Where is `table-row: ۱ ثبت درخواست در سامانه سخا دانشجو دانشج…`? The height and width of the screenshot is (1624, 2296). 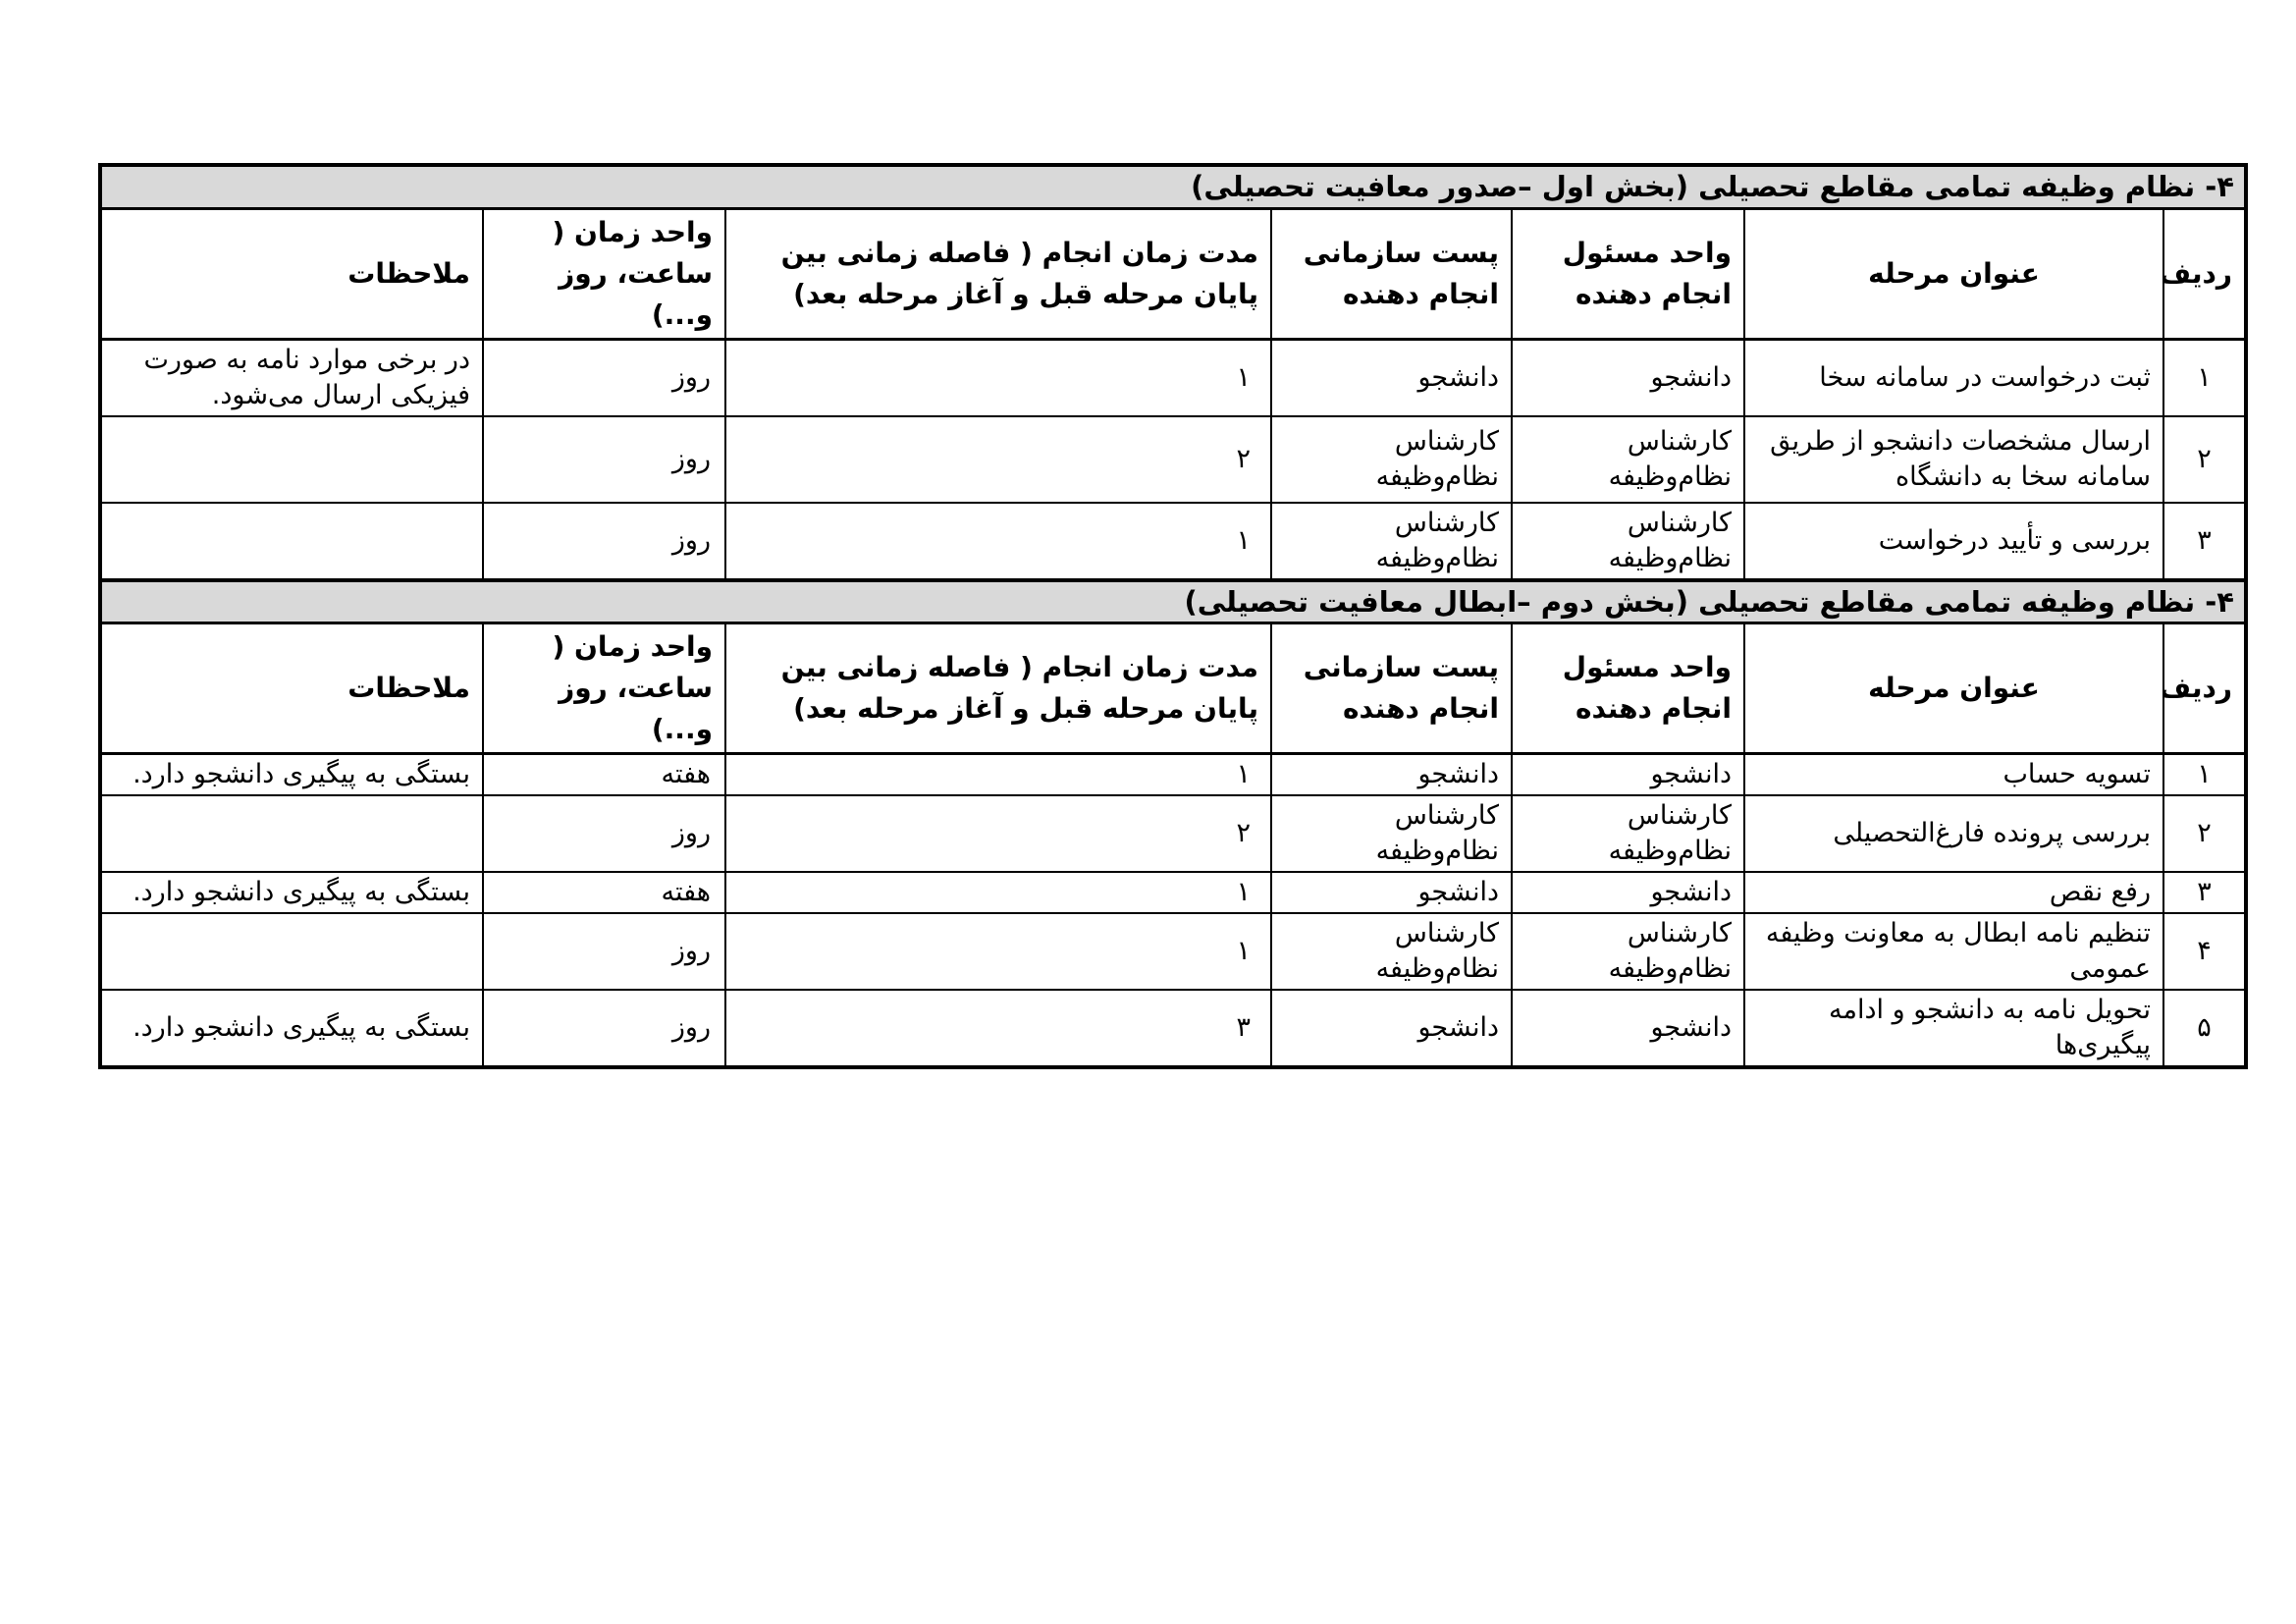
table-row: ۱ ثبت درخواست در سامانه سخا دانشجو دانشج… is located at coordinates (1172, 377).